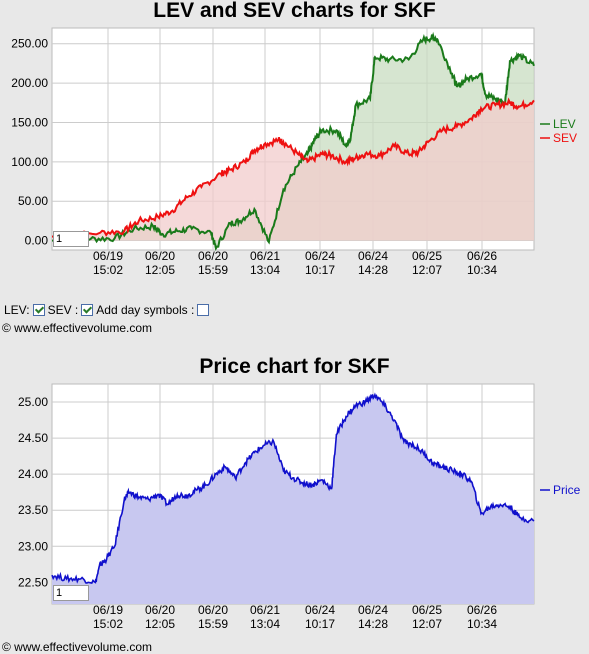 This screenshot has width=589, height=654. I want to click on y-tick-label: 25.00, so click(33, 402).